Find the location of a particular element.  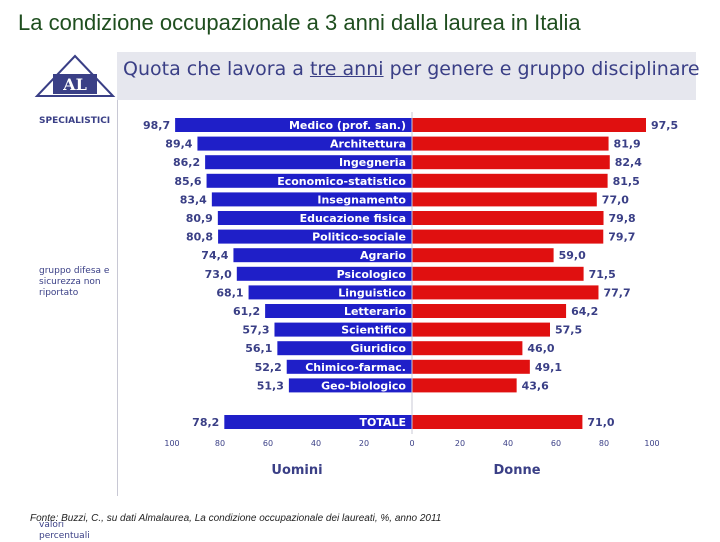

tick-label-men-0: 100 is located at coordinates (171, 443).